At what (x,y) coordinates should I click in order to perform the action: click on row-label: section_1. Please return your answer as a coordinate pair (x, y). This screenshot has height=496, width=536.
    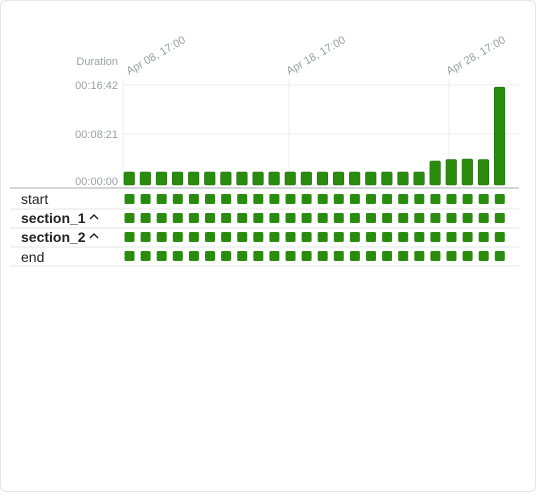
    Looking at the image, I should click on (53, 218).